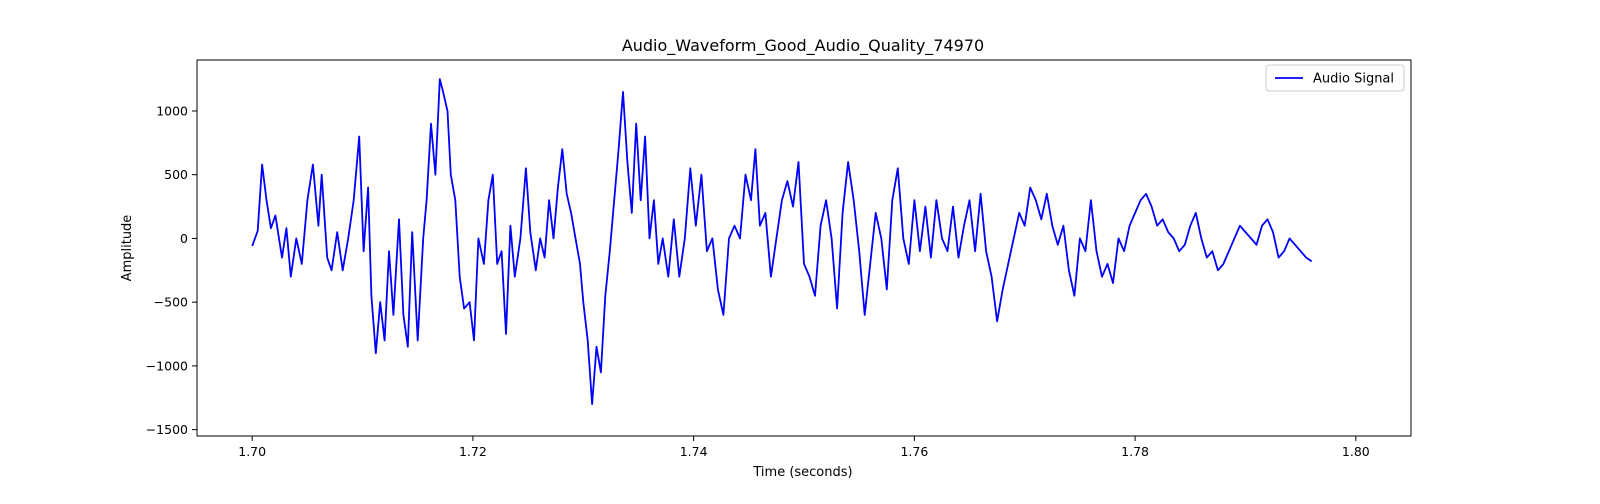 Image resolution: width=1600 pixels, height=504 pixels. What do you see at coordinates (171, 270) in the screenshot?
I see `y-axis-ticks: −1500 −1000 −500 0 500 1000` at bounding box center [171, 270].